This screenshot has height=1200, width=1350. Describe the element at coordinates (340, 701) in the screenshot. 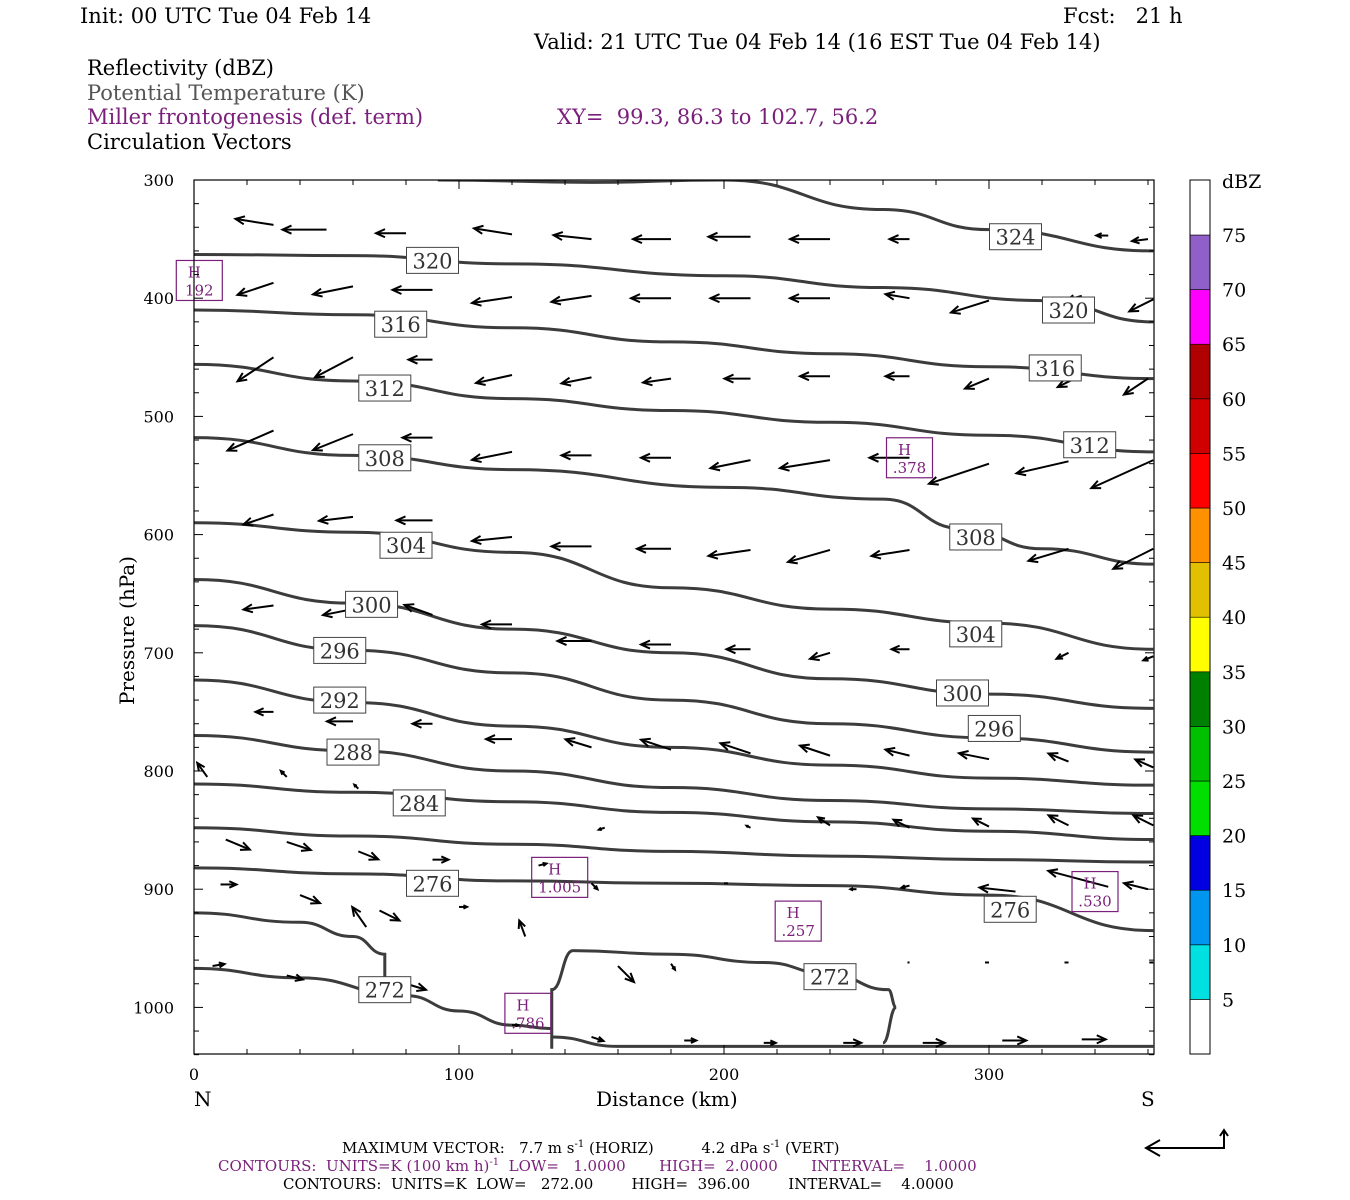

I see `isentrope-label: 292` at that location.